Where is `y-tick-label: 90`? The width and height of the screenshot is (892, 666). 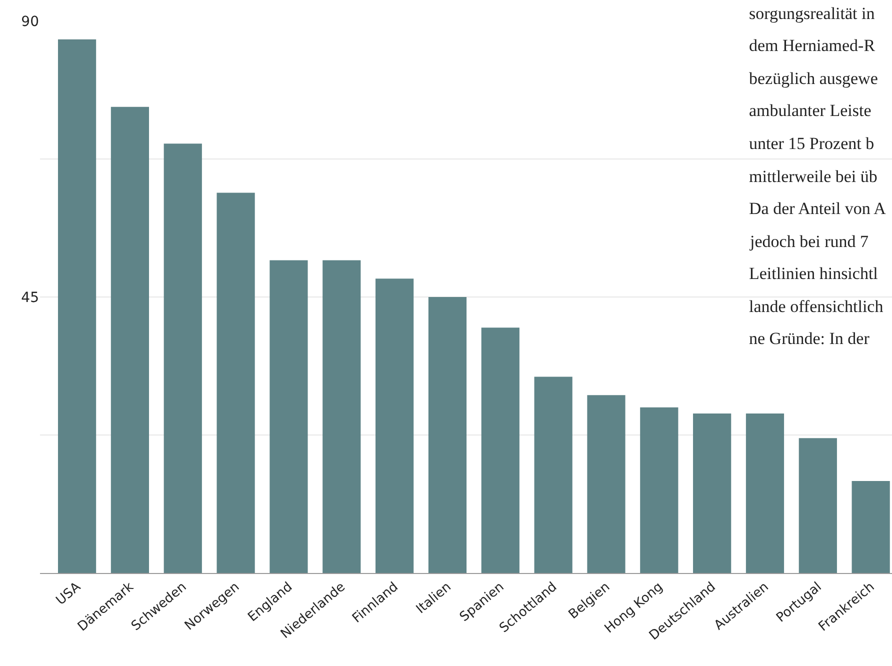
y-tick-label: 90 is located at coordinates (30, 22).